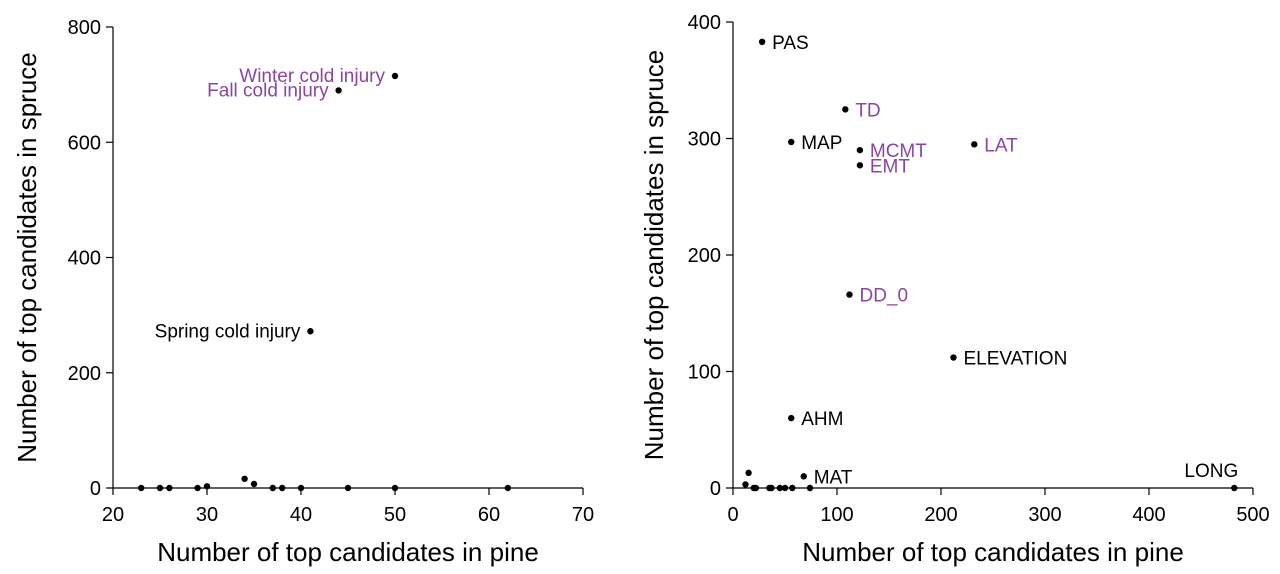 The image size is (1280, 574). What do you see at coordinates (790, 43) in the screenshot?
I see `point-label: PAS` at bounding box center [790, 43].